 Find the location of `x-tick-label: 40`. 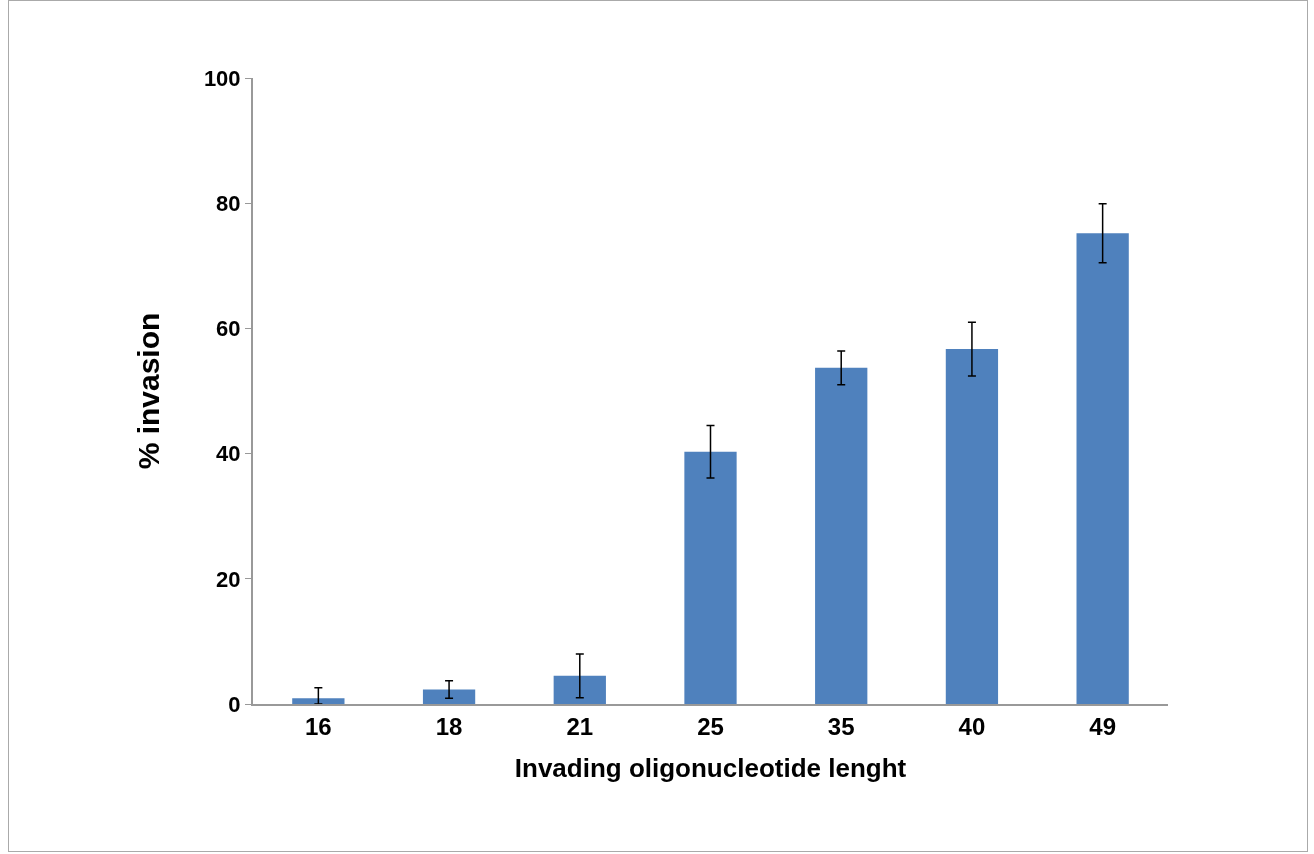

x-tick-label: 40 is located at coordinates (972, 726).